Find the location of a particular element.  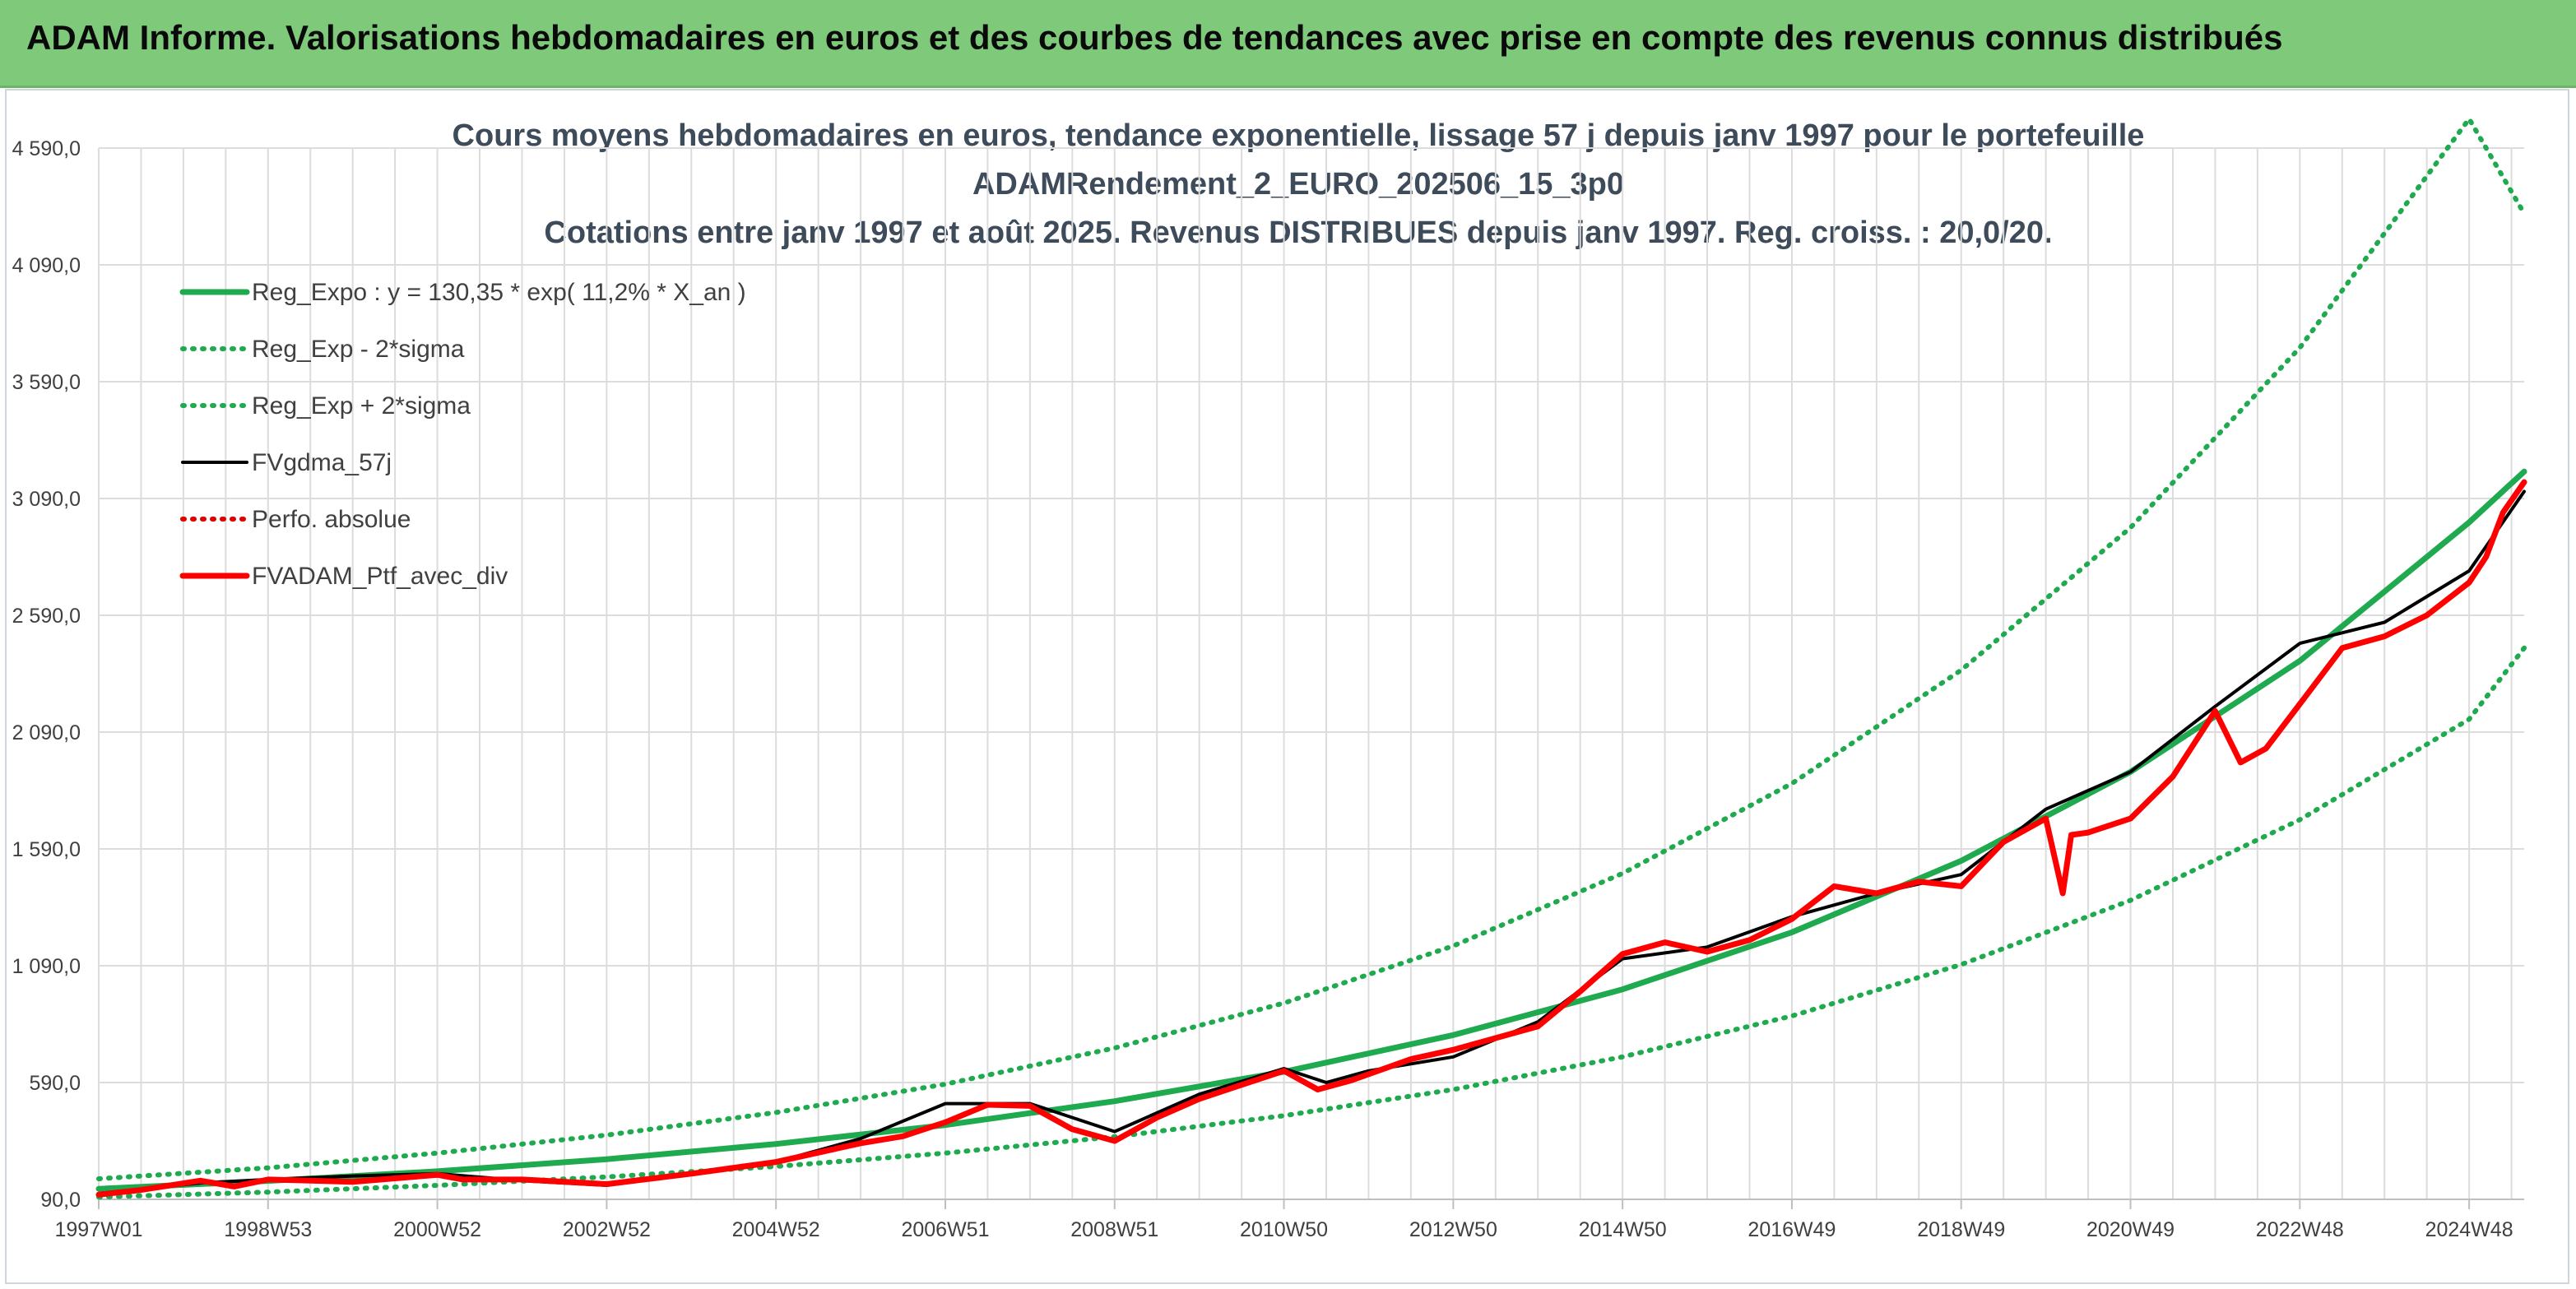

y-tick-label: 1 590,0 is located at coordinates (46, 849).